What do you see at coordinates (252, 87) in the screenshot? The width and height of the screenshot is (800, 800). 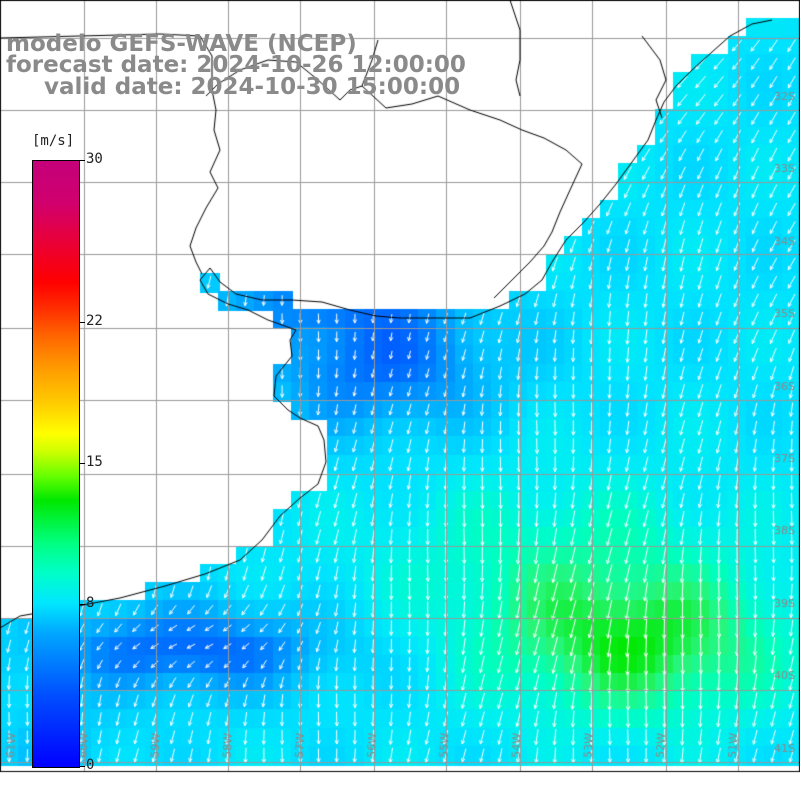 I see `title-valid-date: valid date: 2024-10-30 15:00:00` at bounding box center [252, 87].